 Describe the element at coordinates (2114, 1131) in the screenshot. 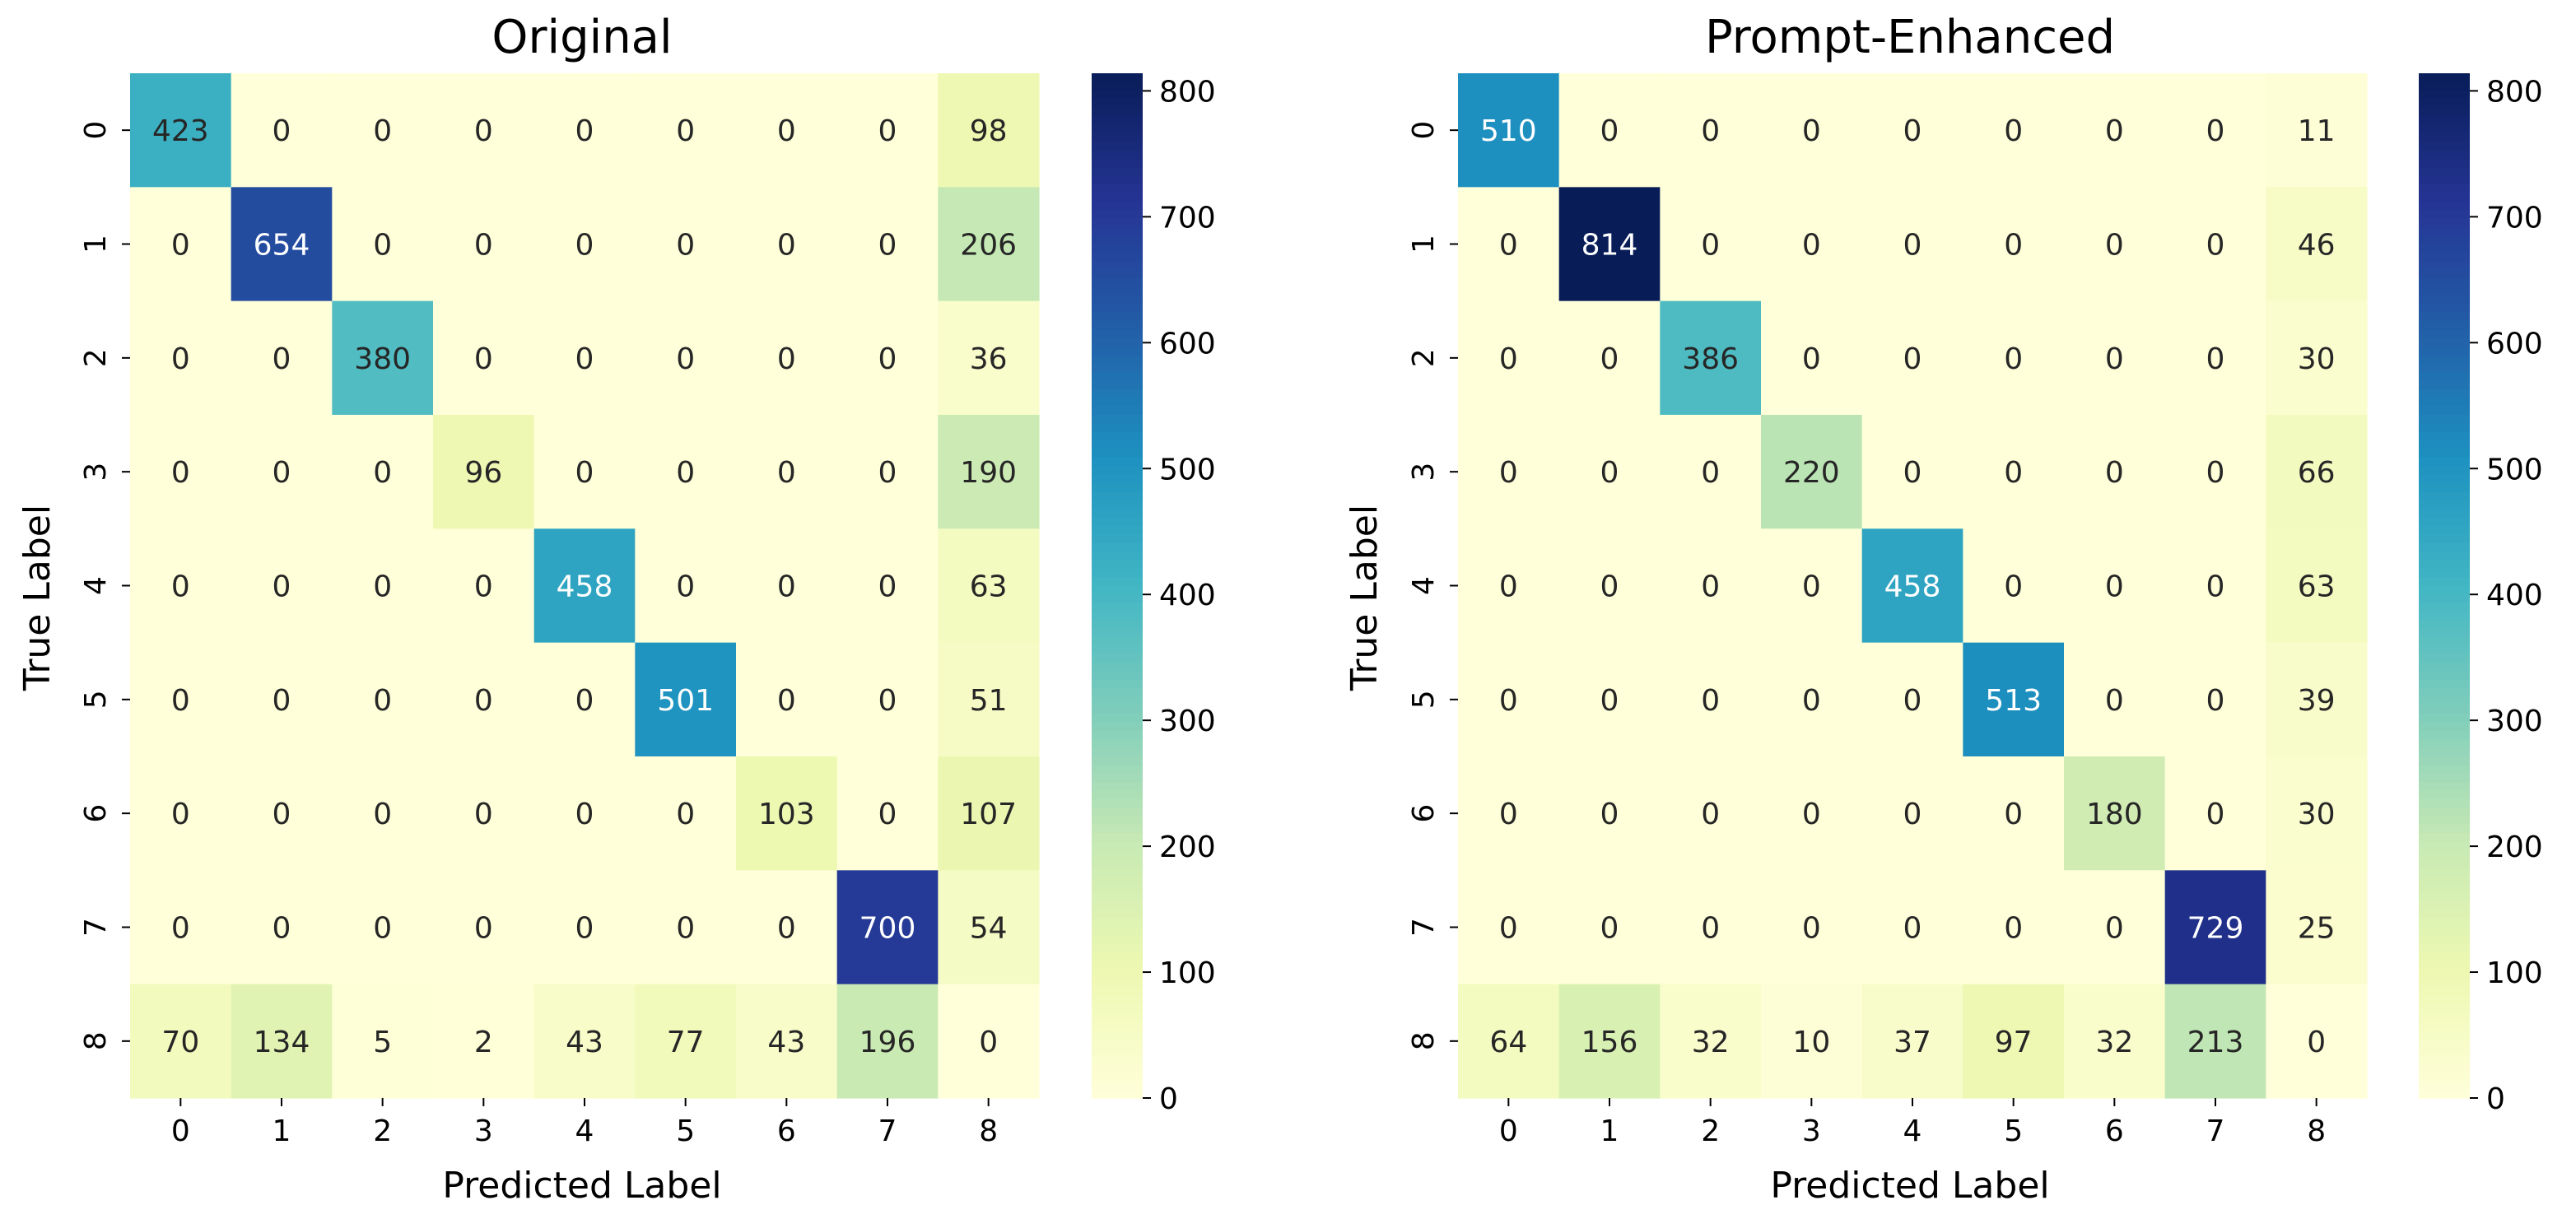

I see `x-tick-label: 6` at that location.